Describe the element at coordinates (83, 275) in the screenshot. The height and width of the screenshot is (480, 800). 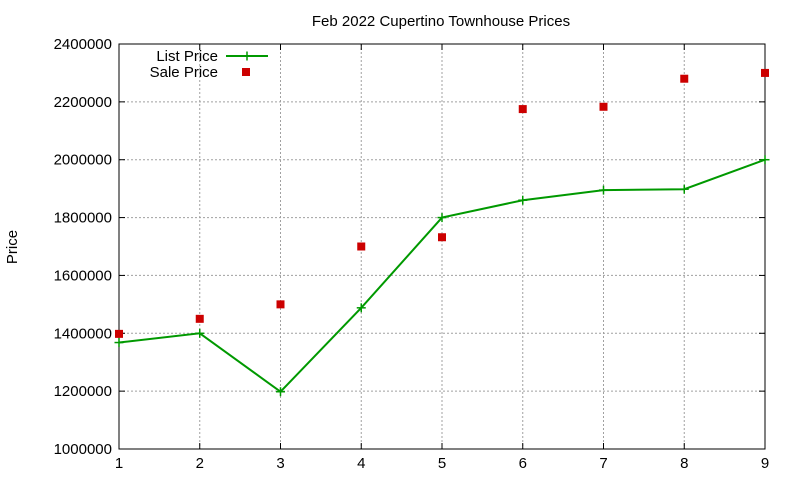
I see `y-tick-label: 1600000` at that location.